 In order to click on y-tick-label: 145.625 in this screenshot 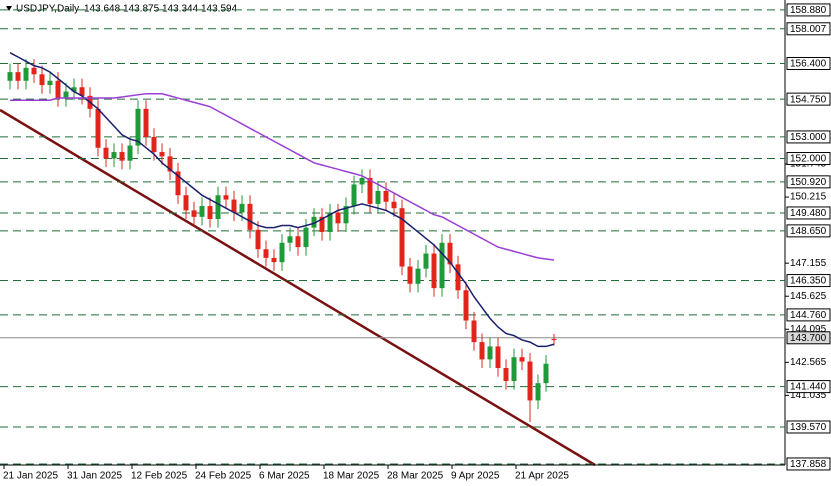, I will do `click(808, 296)`.